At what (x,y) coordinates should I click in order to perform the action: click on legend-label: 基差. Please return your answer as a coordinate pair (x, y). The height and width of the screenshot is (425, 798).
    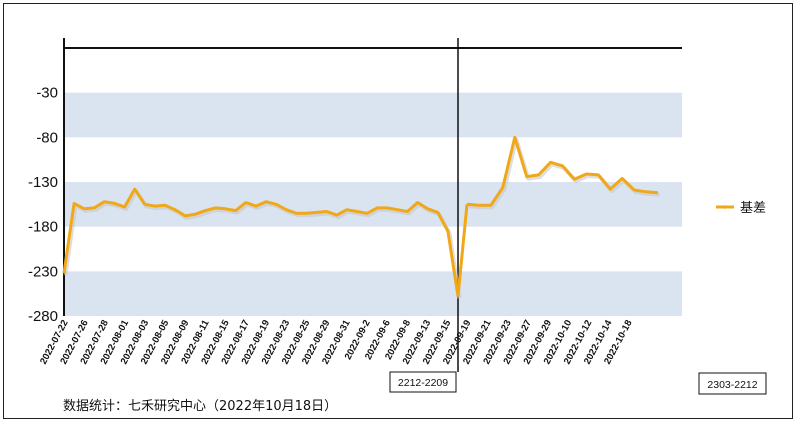
    Looking at the image, I should click on (753, 208).